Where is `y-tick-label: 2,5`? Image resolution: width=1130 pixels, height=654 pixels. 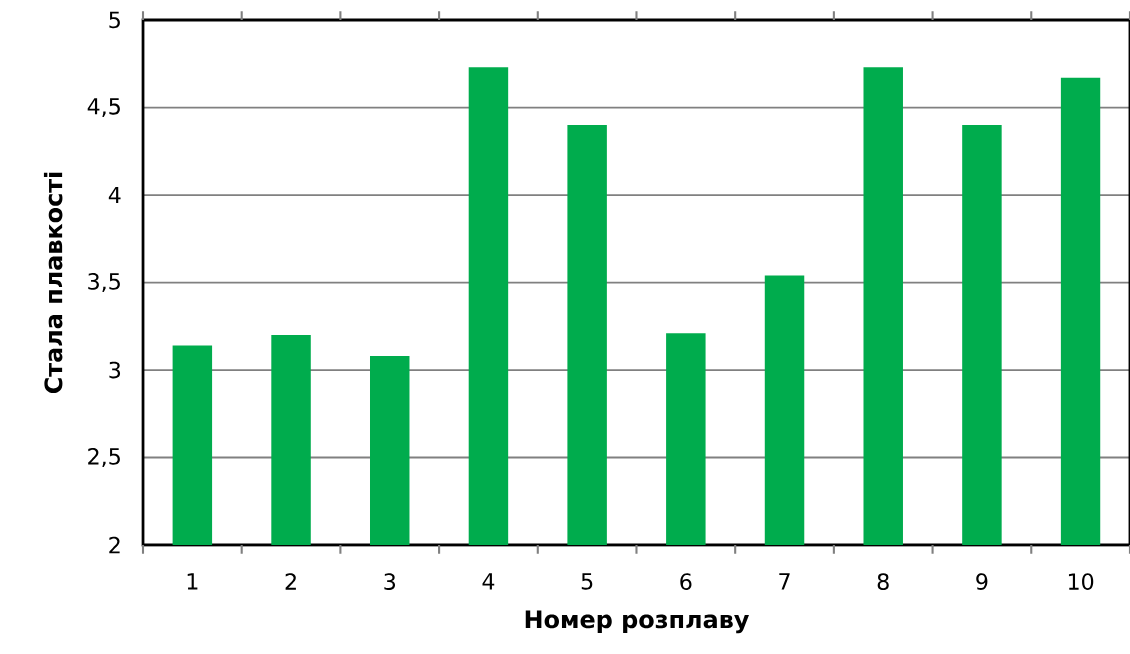
y-tick-label: 2,5 is located at coordinates (104, 458).